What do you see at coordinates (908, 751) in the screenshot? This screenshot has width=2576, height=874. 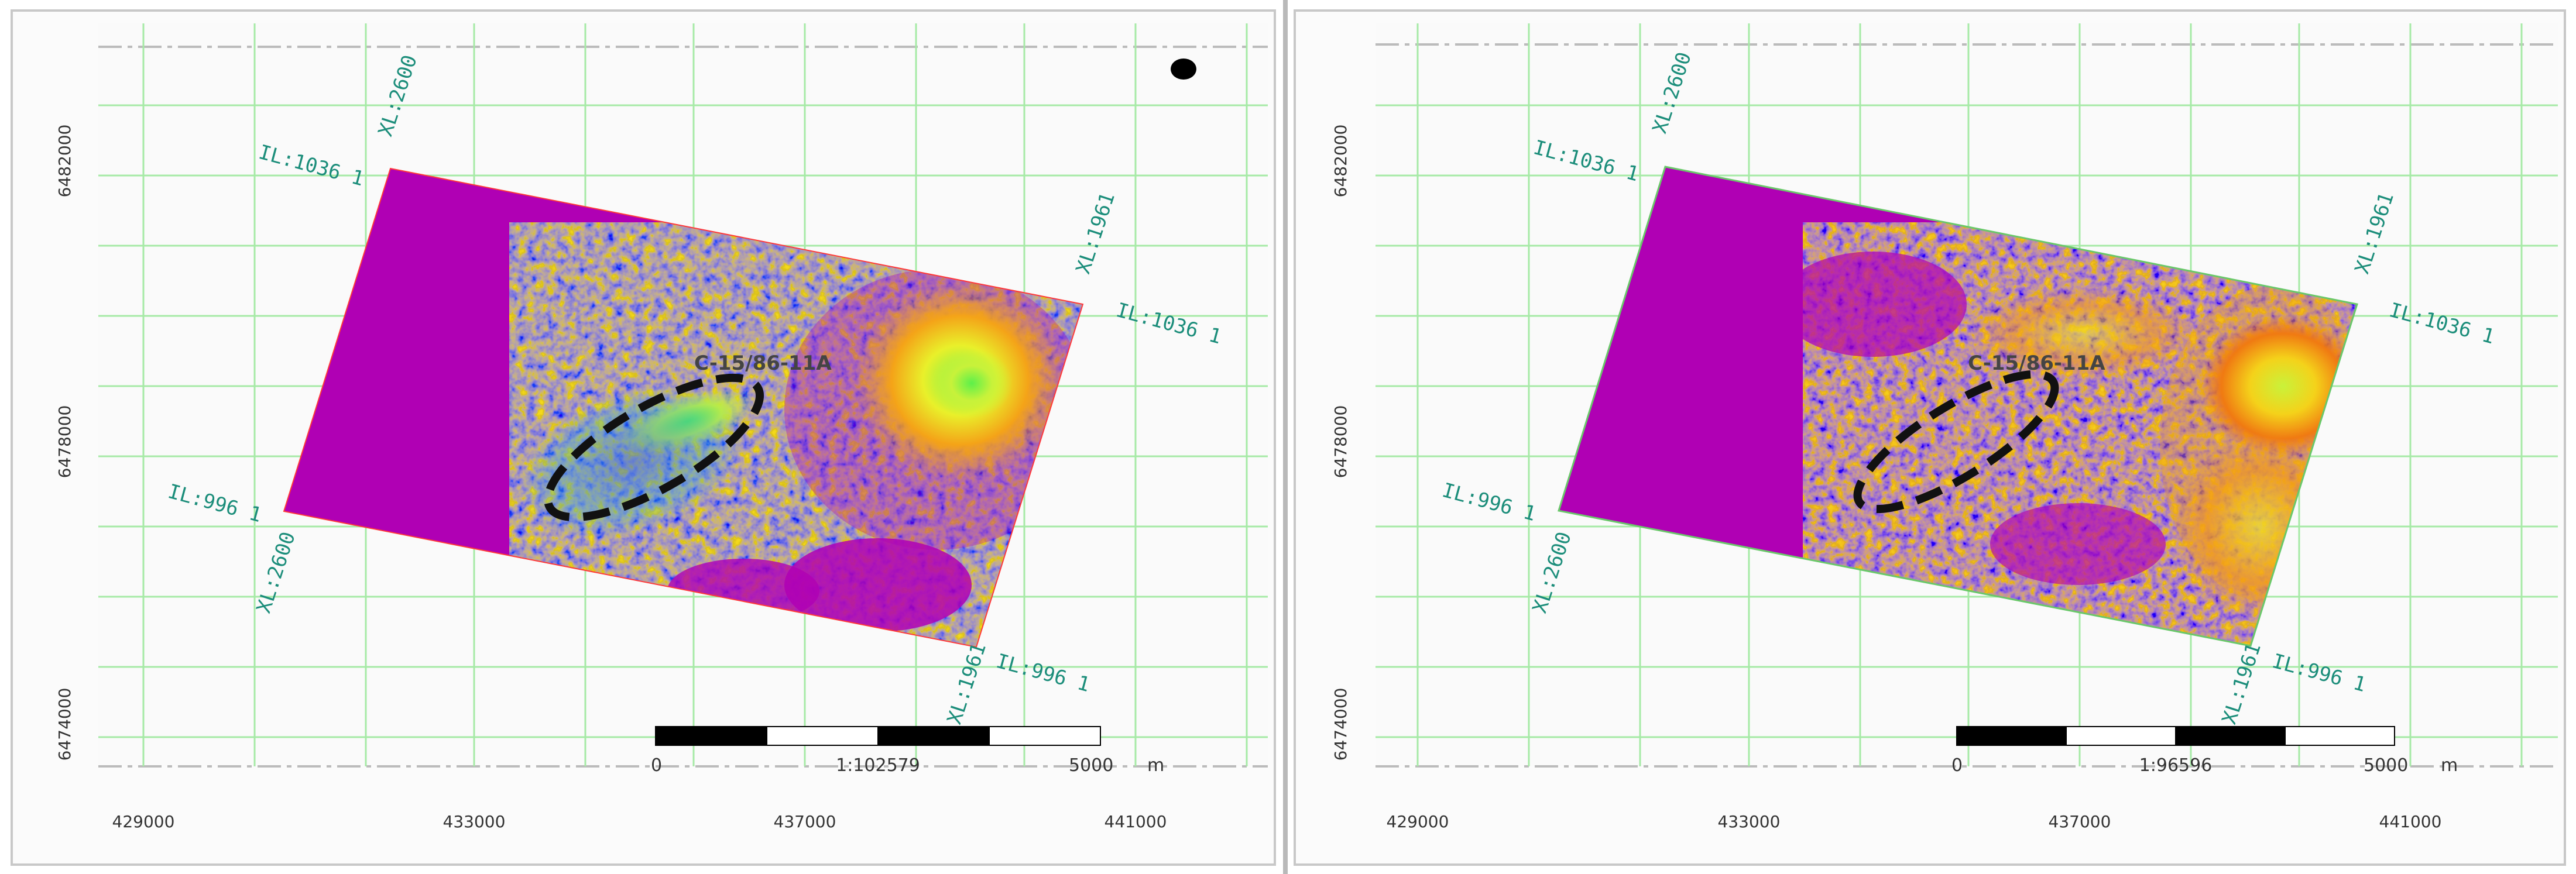 I see `scale-bar: 0 1:102579 5000 m` at bounding box center [908, 751].